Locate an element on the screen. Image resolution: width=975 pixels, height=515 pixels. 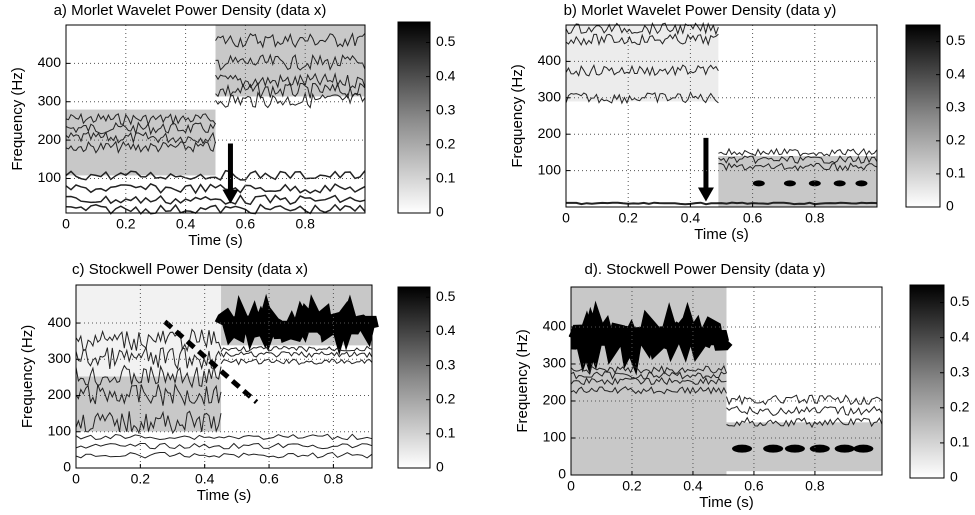
chart-title: d). Stockwell Power Density (data y) is located at coordinates (705, 269).